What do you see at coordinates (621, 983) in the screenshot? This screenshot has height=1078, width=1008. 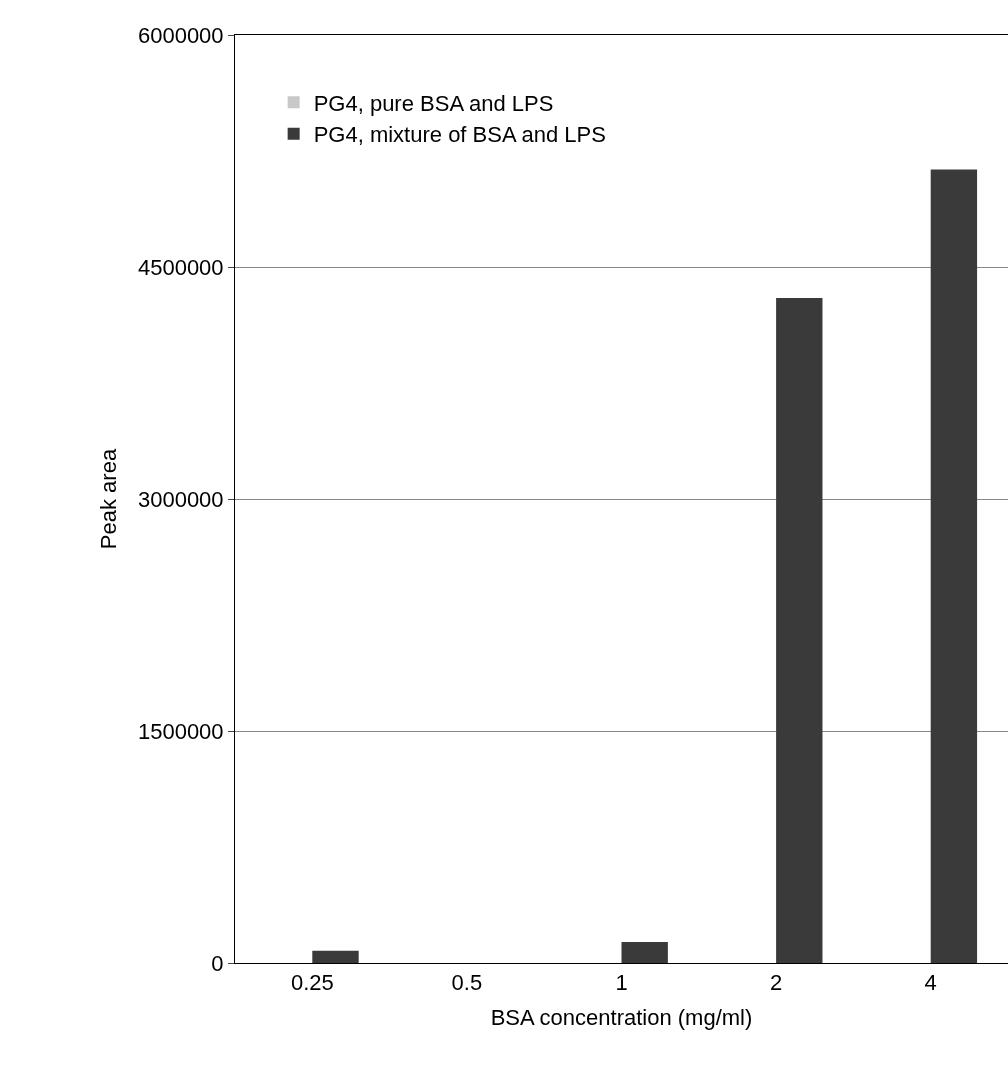 I see `x-tick-label: 1` at bounding box center [621, 983].